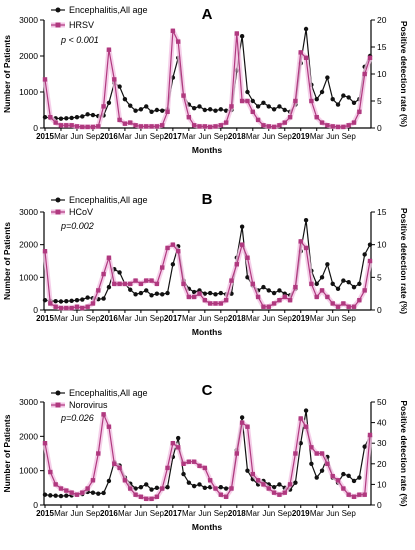 The width and height of the screenshot is (415, 550). I want to click on virus-line, so click(207, 79).